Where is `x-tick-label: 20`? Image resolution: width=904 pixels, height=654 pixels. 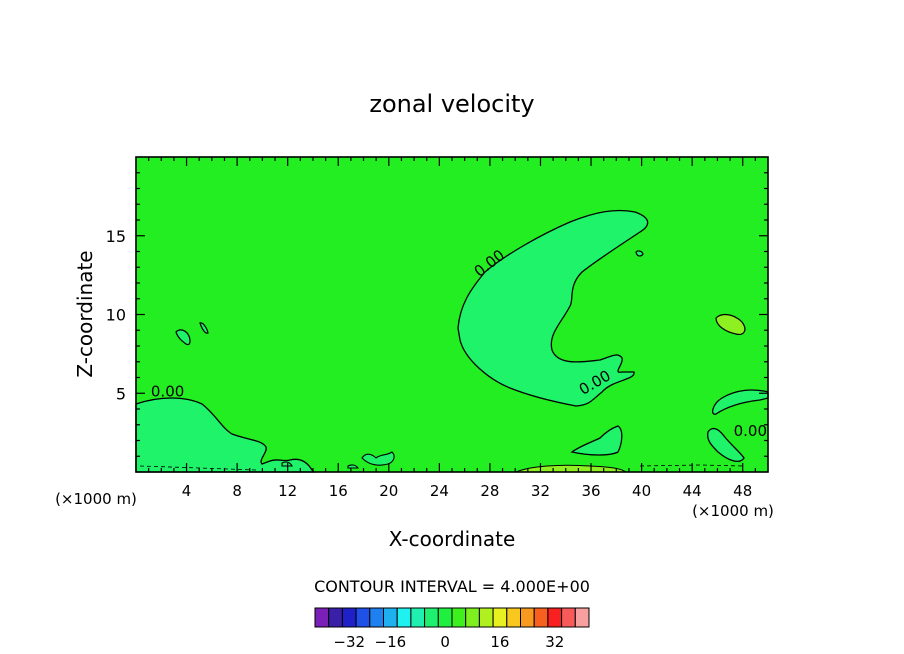
x-tick-label: 20 is located at coordinates (388, 491).